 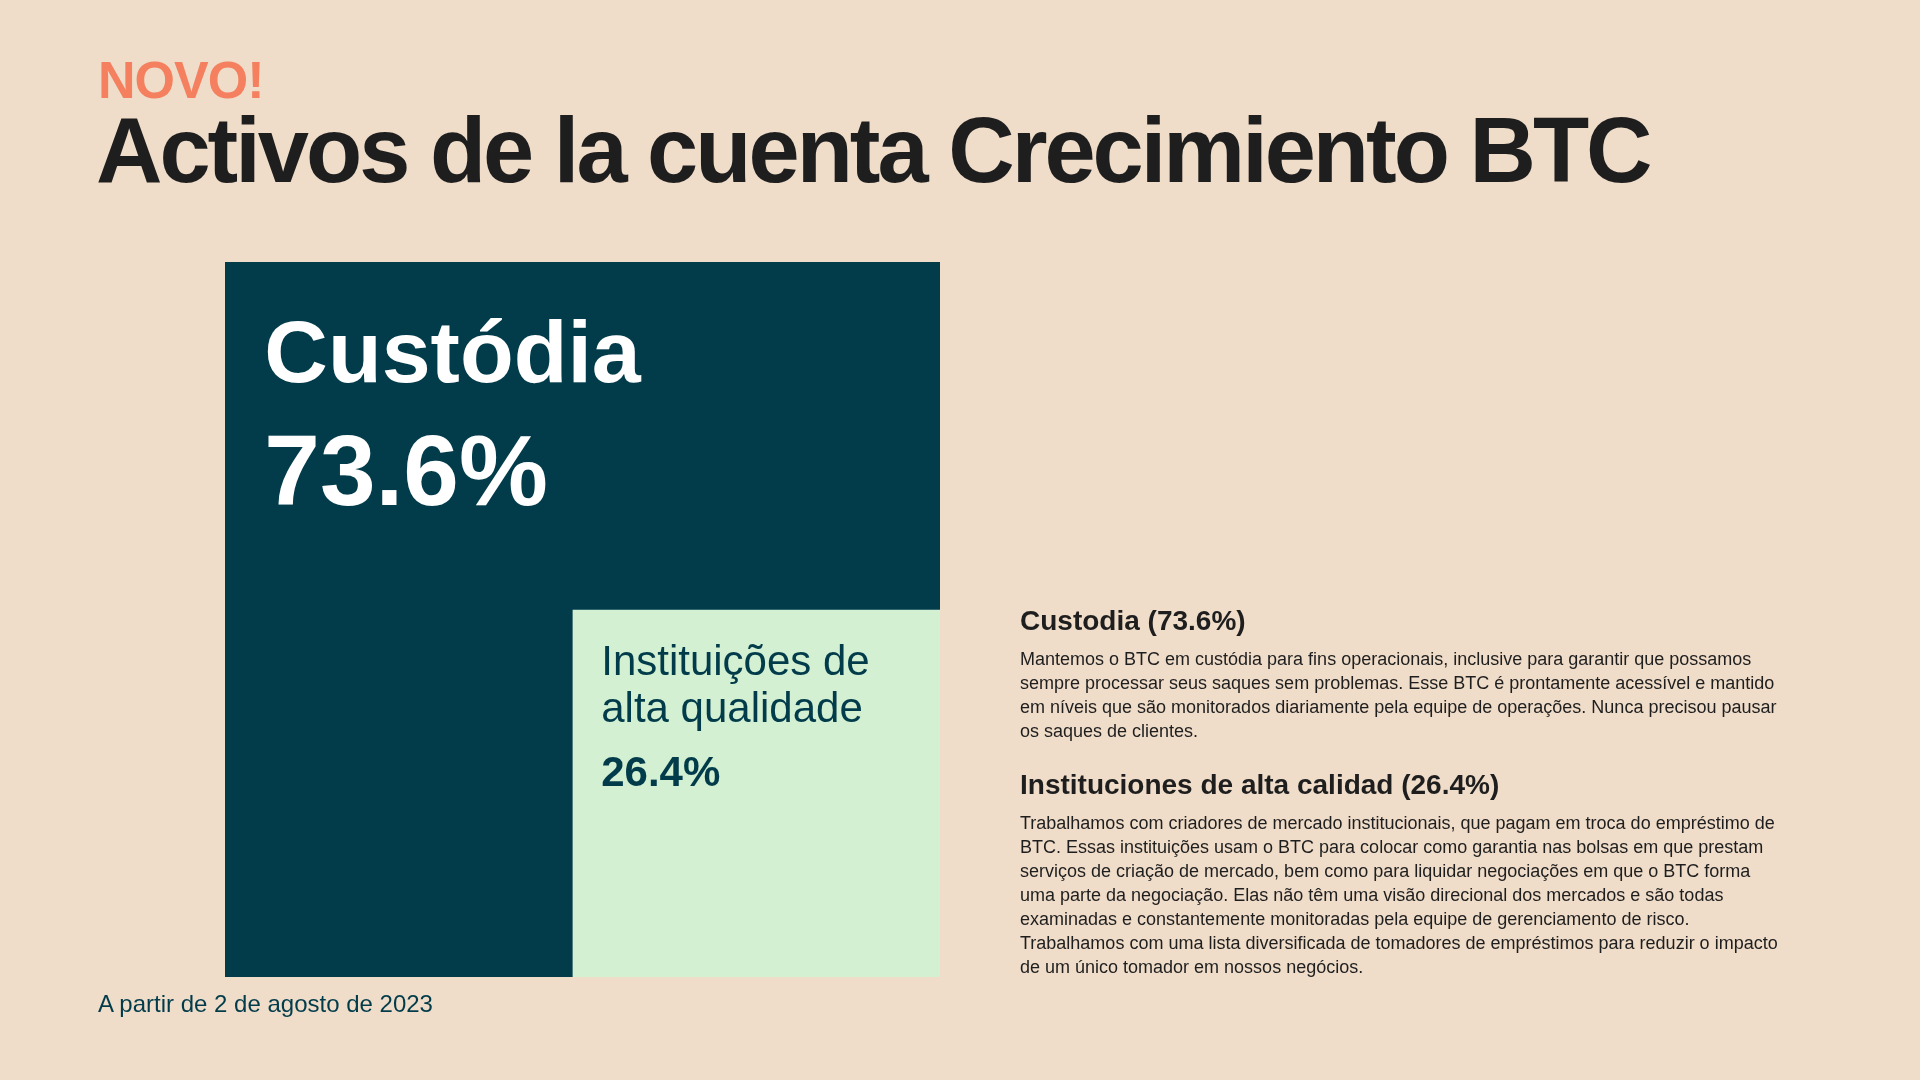 What do you see at coordinates (1260, 785) in the screenshot?
I see `text: Instituciones de alta calidad (26.4%)` at bounding box center [1260, 785].